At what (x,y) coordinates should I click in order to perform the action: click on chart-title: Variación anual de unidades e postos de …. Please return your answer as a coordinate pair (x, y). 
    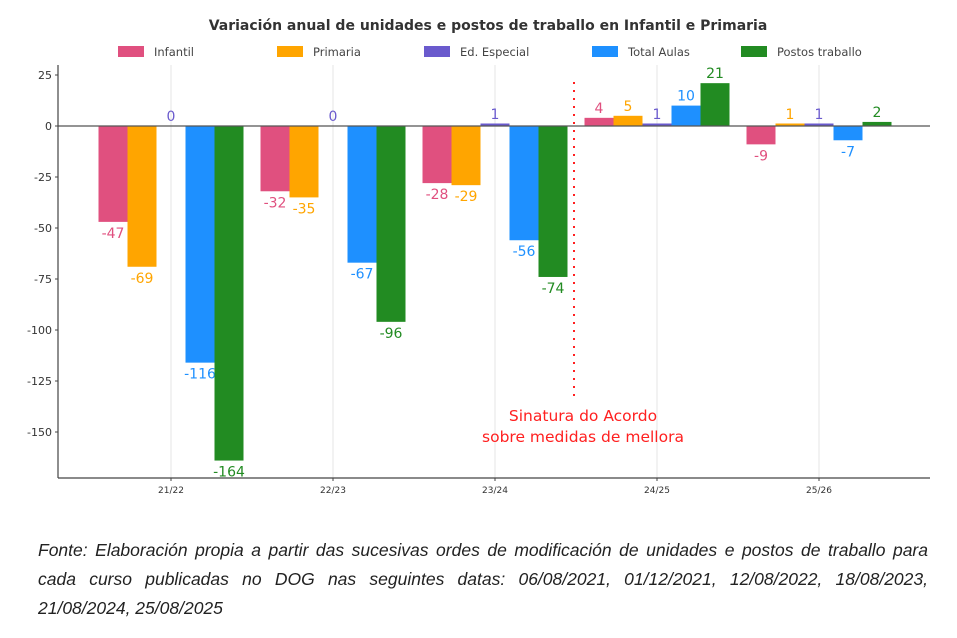
    Looking at the image, I should click on (488, 26).